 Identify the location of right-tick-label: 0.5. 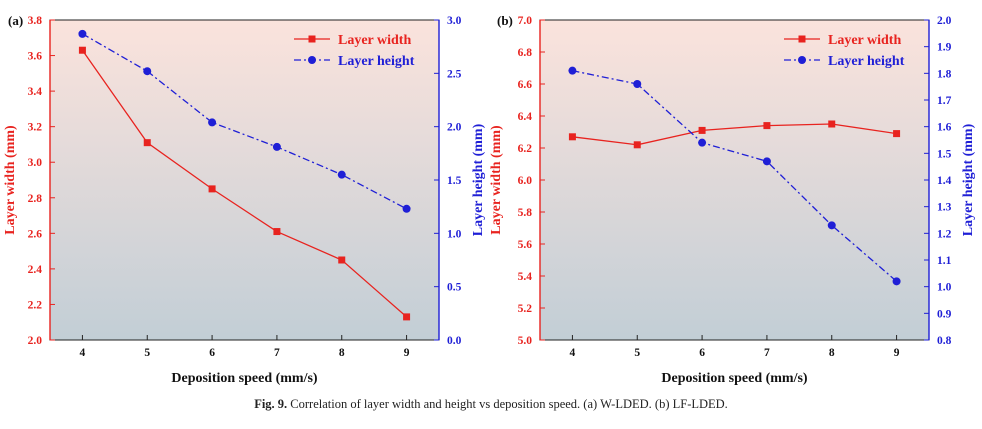
(454, 288).